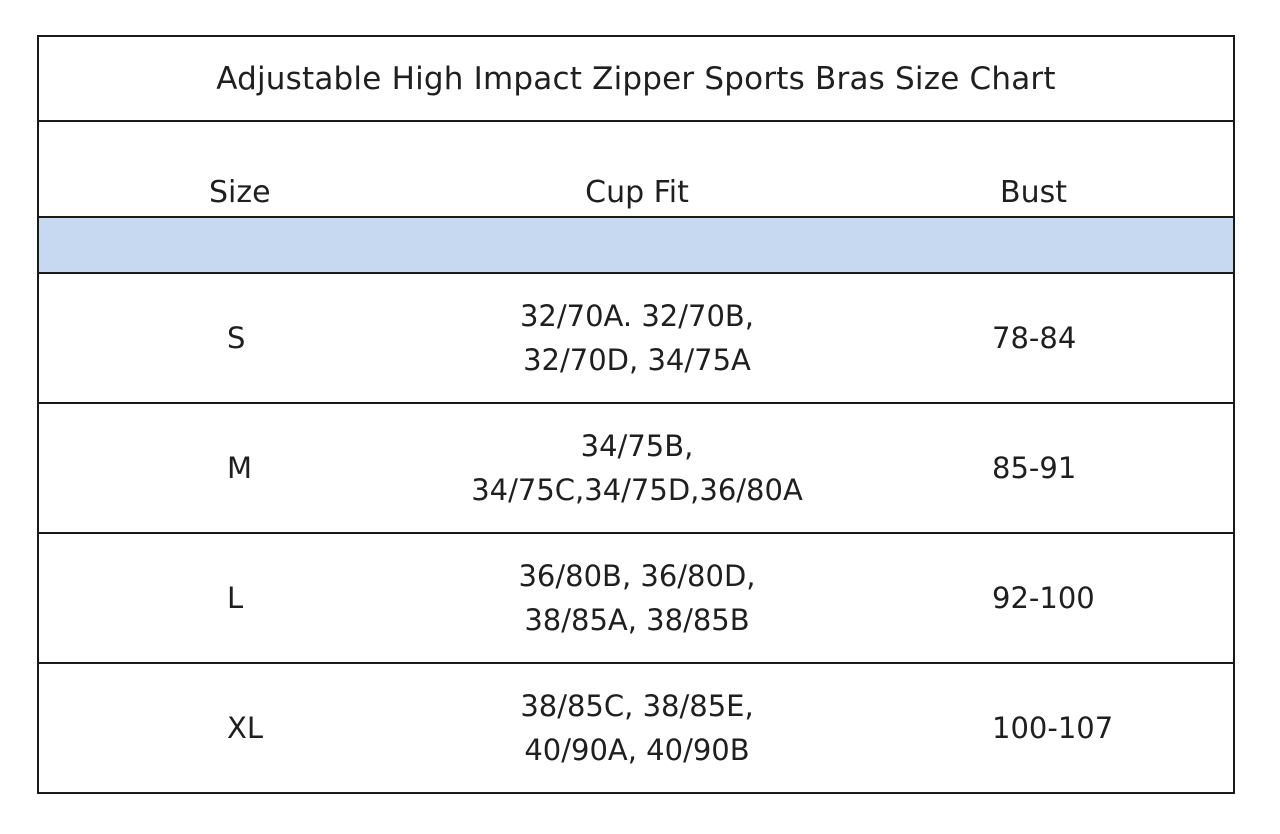 The width and height of the screenshot is (1280, 834). Describe the element at coordinates (245, 728) in the screenshot. I see `size-value: XL` at that location.